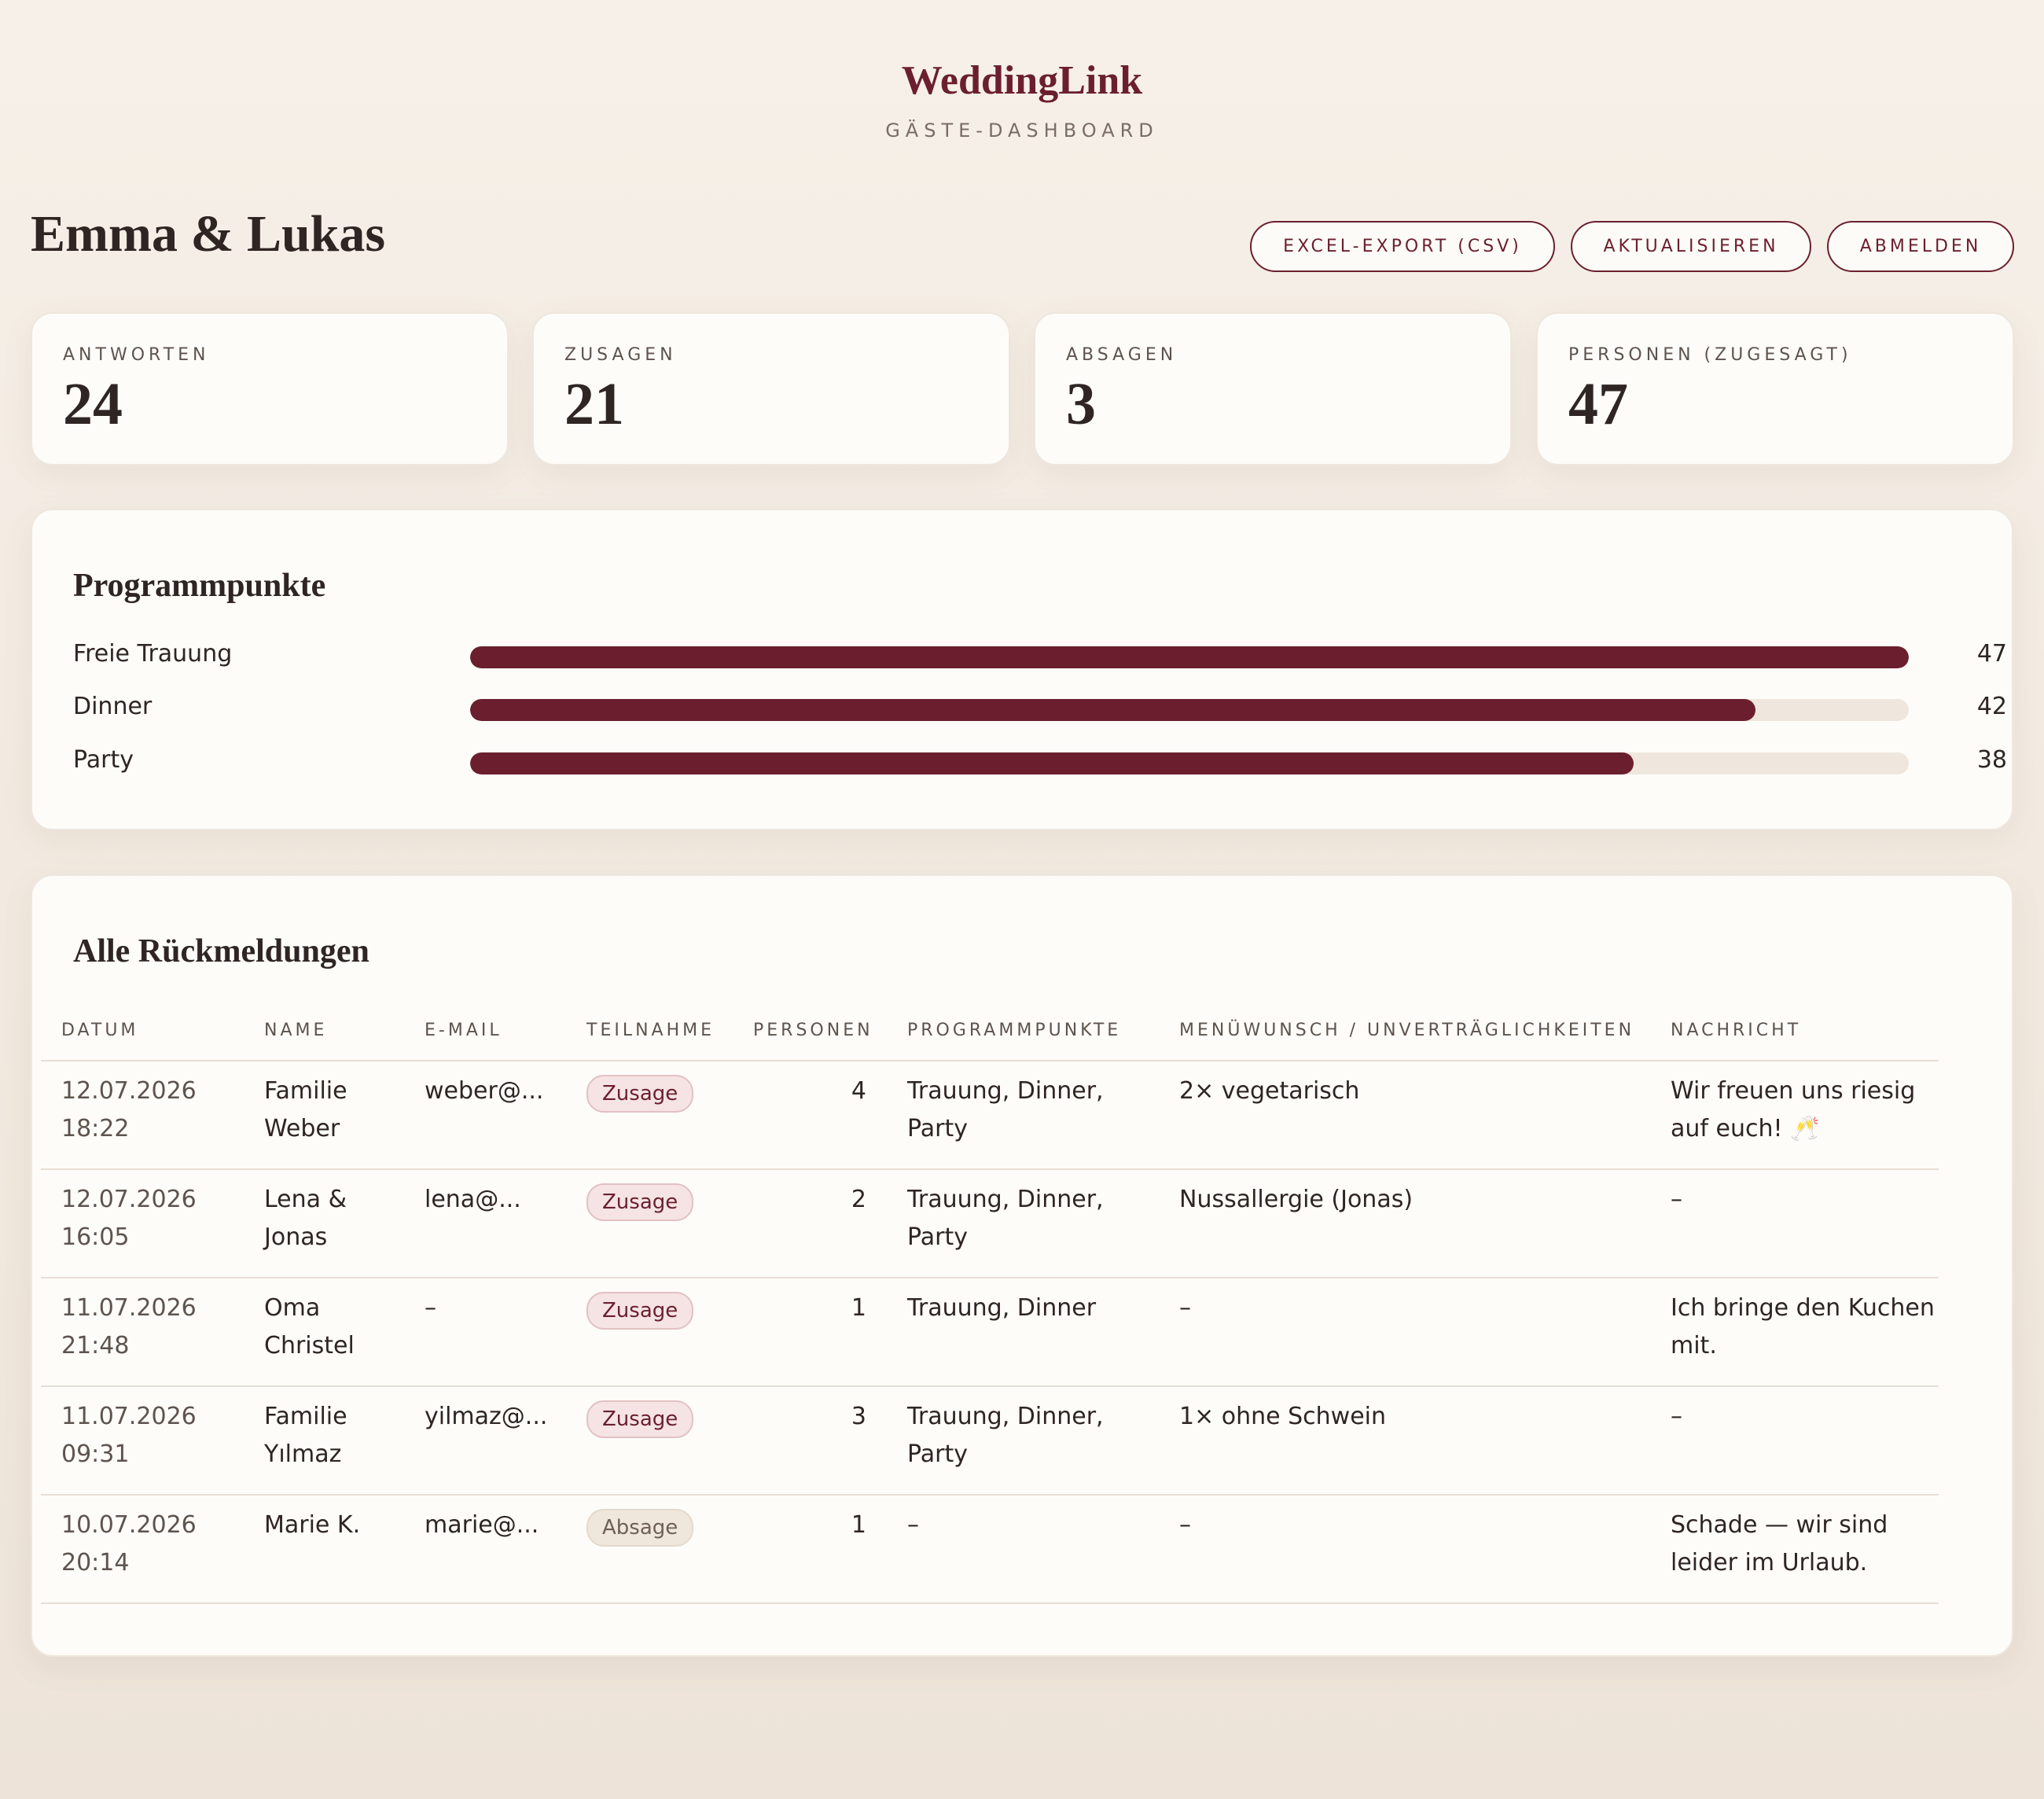 The image size is (2044, 1799). Describe the element at coordinates (324, 1440) in the screenshot. I see `cell-name: Familie Yılmaz` at that location.